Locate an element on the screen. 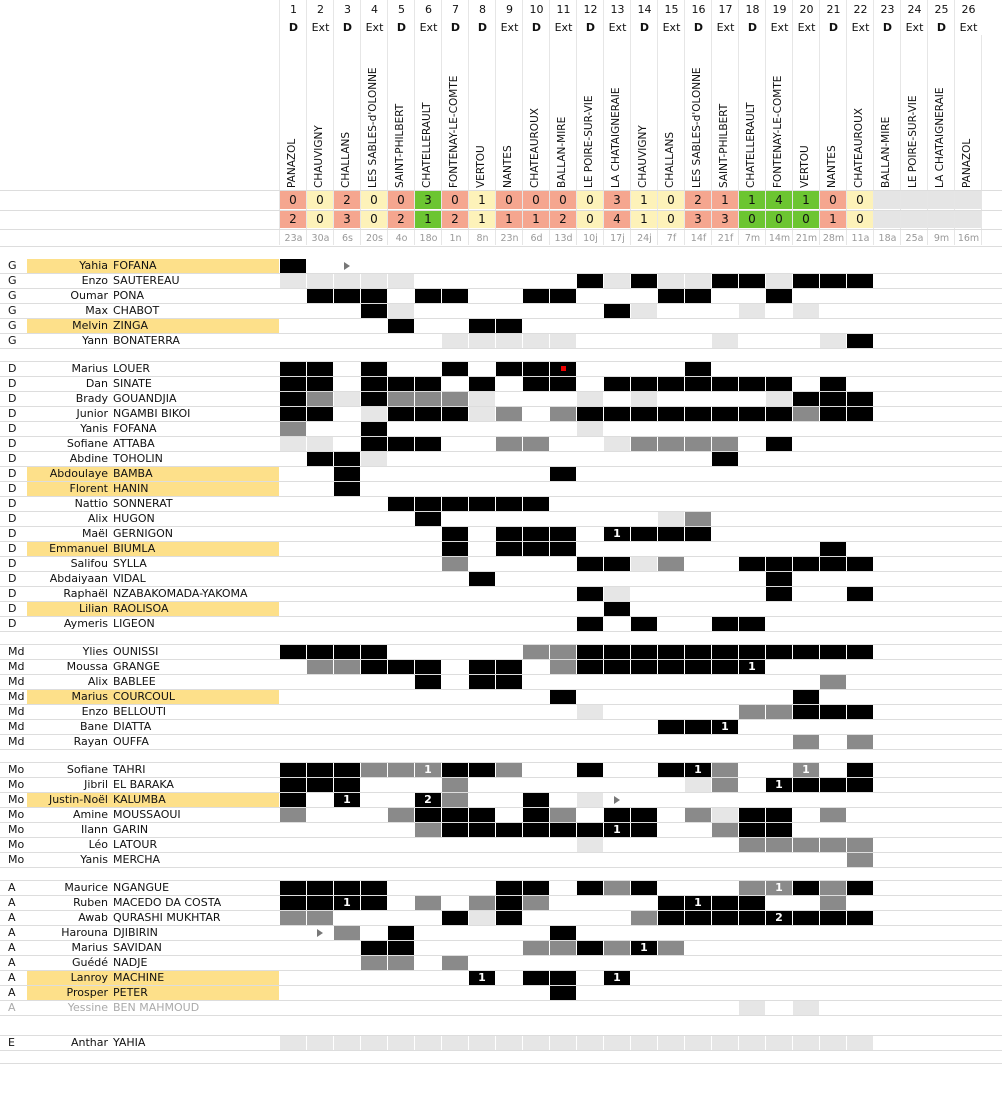 The height and width of the screenshot is (1098, 1002). match-number: 3 is located at coordinates (347, 9).